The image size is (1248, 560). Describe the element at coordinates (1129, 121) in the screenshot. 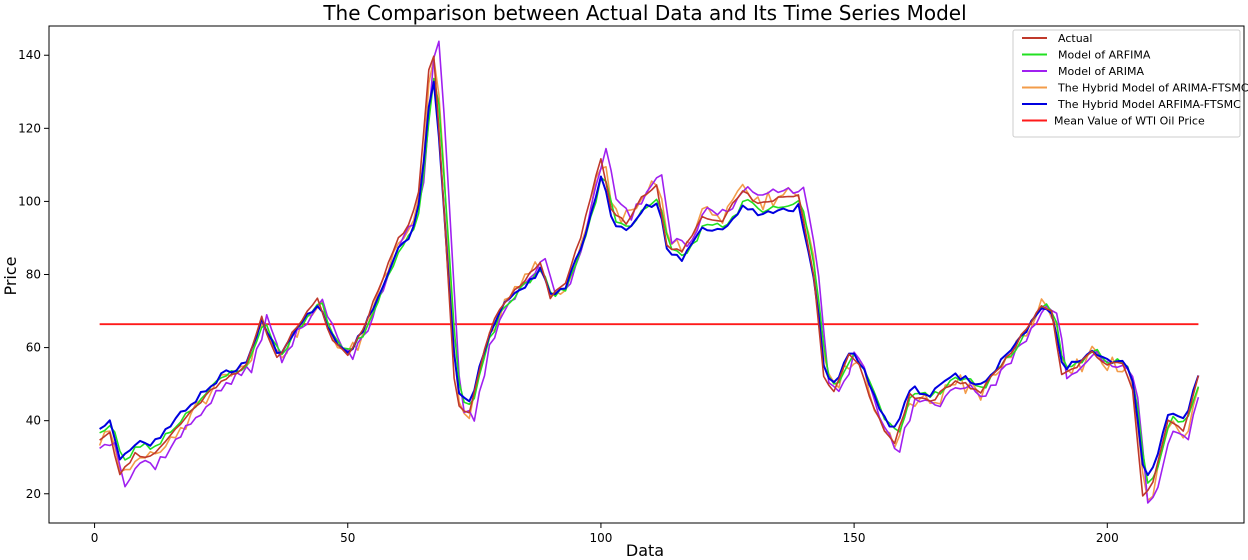

I see `legend-entry-label: Mean Value of WTI Oil Price` at that location.